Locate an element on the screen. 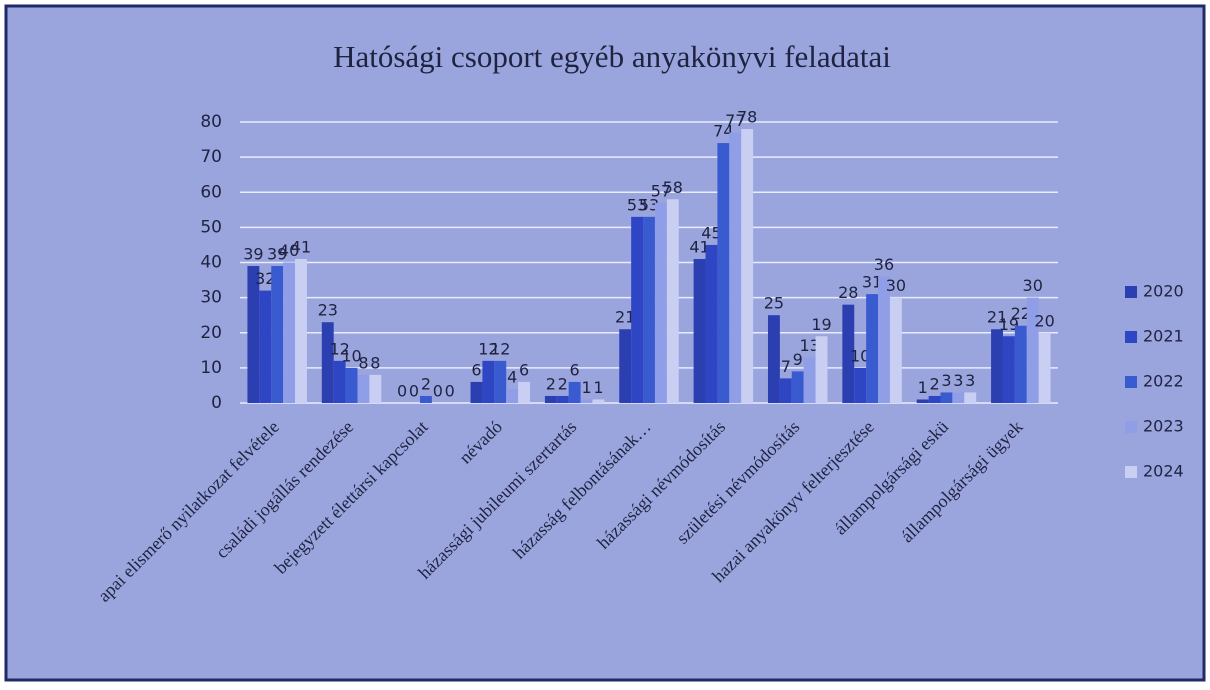 This screenshot has height=690, width=1210. data-label: 13 is located at coordinates (809, 345).